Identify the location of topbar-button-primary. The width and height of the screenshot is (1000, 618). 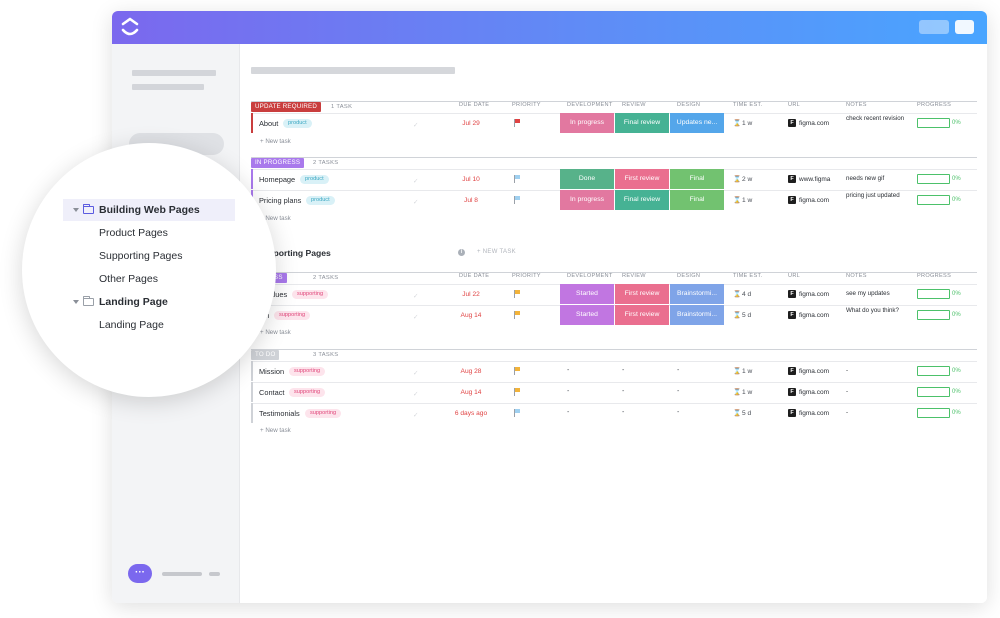
(964, 27).